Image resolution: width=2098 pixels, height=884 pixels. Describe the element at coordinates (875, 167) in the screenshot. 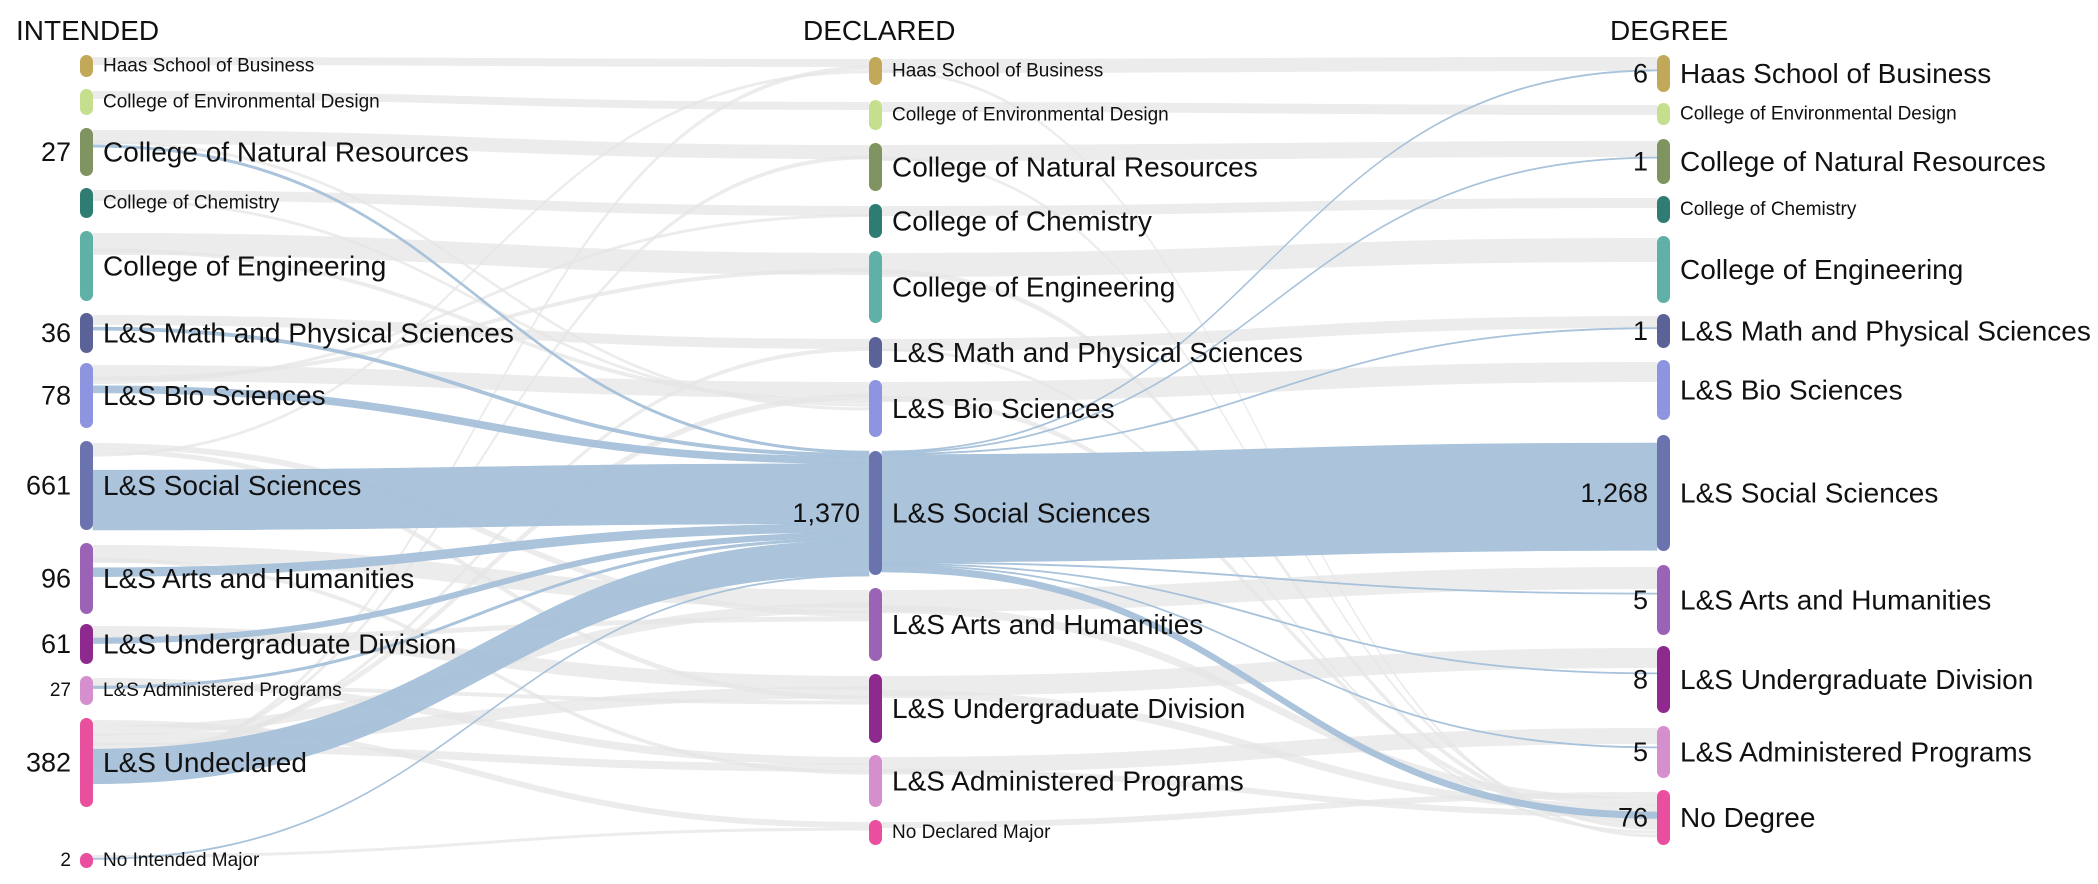

I see `declared-node-college-of-natural-resources` at that location.